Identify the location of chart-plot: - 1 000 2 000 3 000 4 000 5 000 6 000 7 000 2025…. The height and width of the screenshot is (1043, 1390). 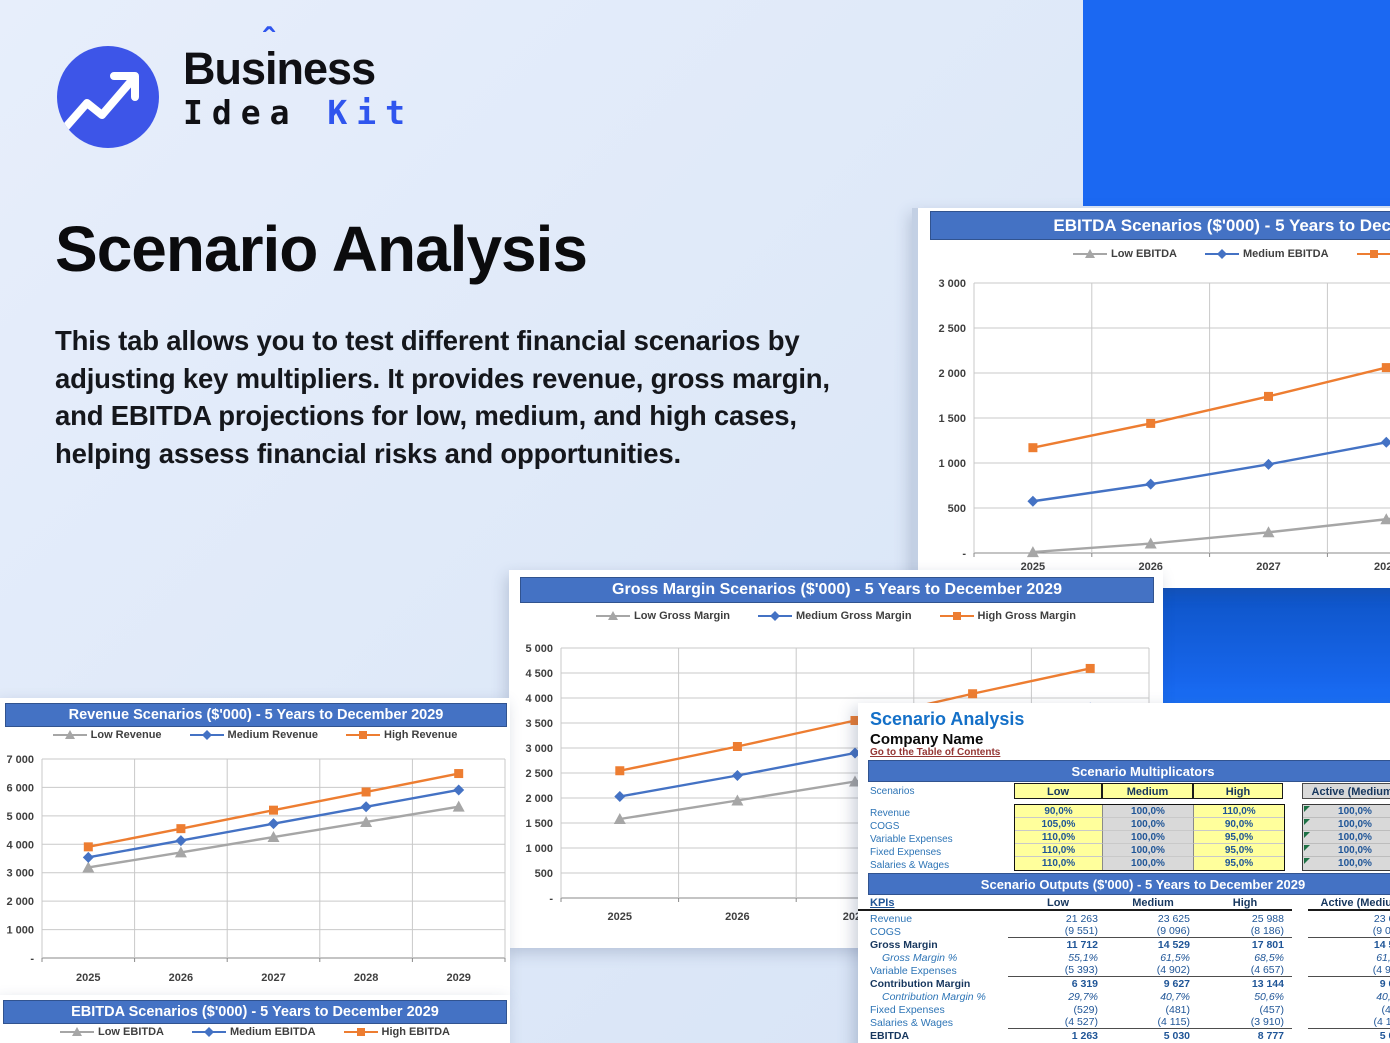
(256, 869).